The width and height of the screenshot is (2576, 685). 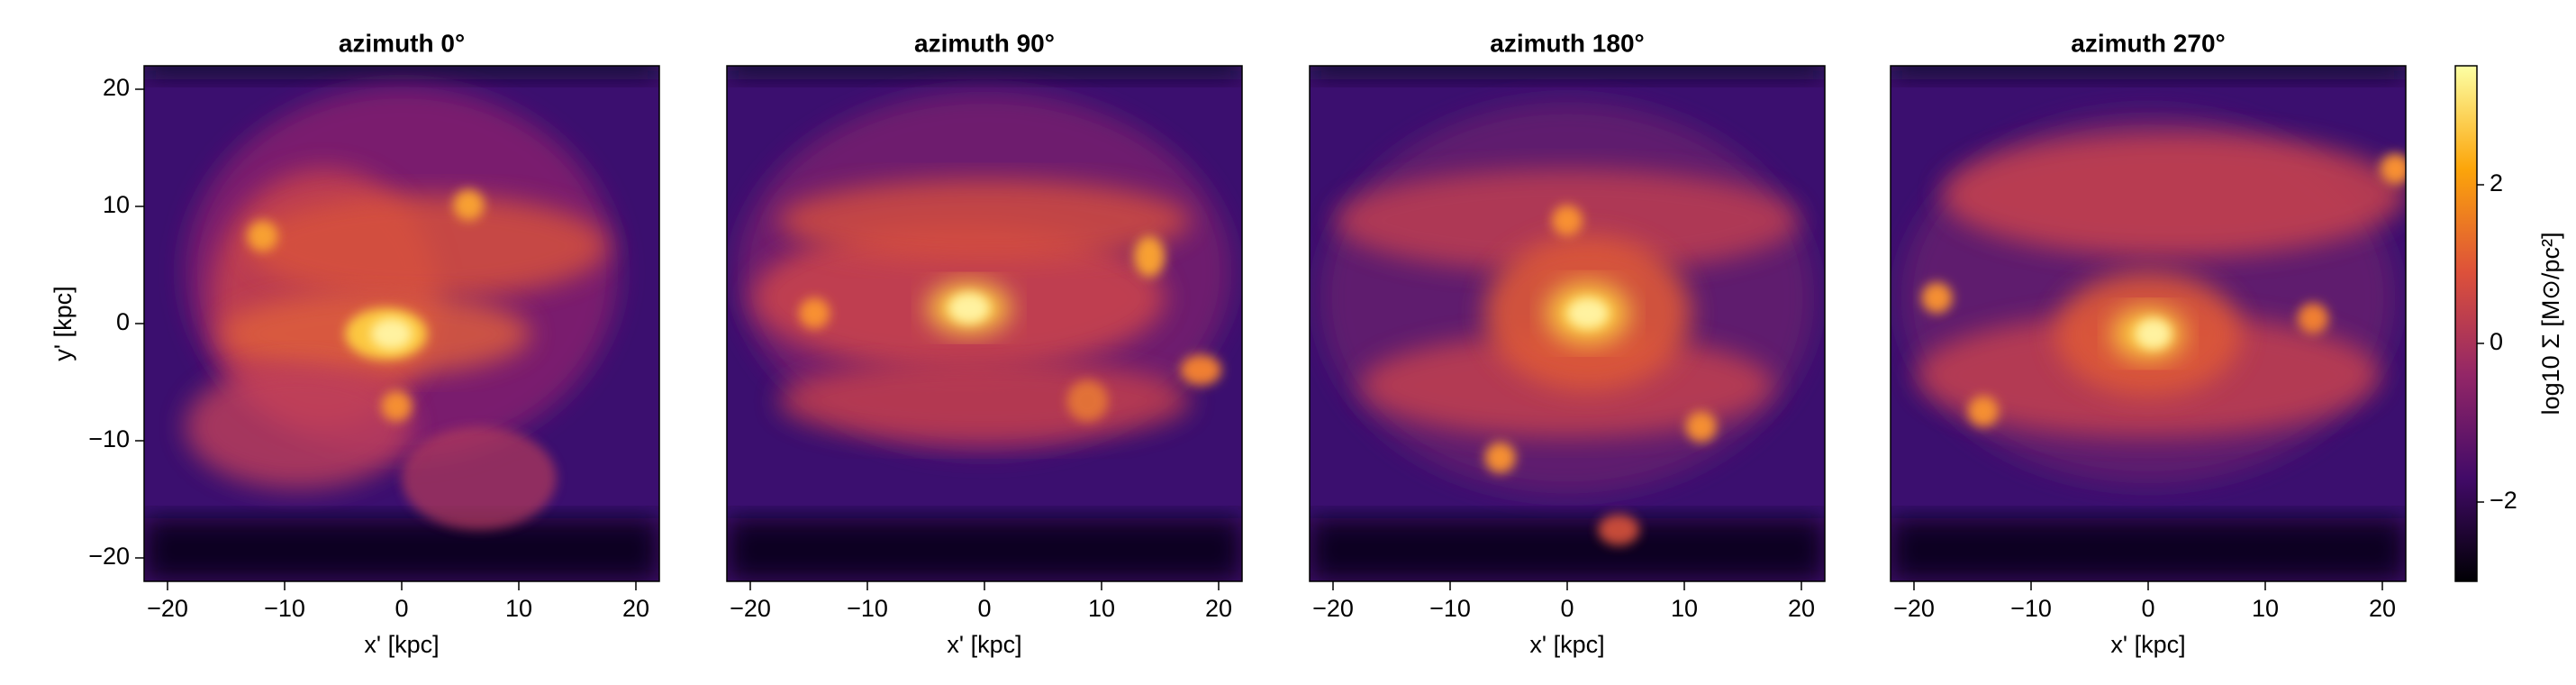 I want to click on colorbar-tick-label: 2, so click(x=2496, y=182).